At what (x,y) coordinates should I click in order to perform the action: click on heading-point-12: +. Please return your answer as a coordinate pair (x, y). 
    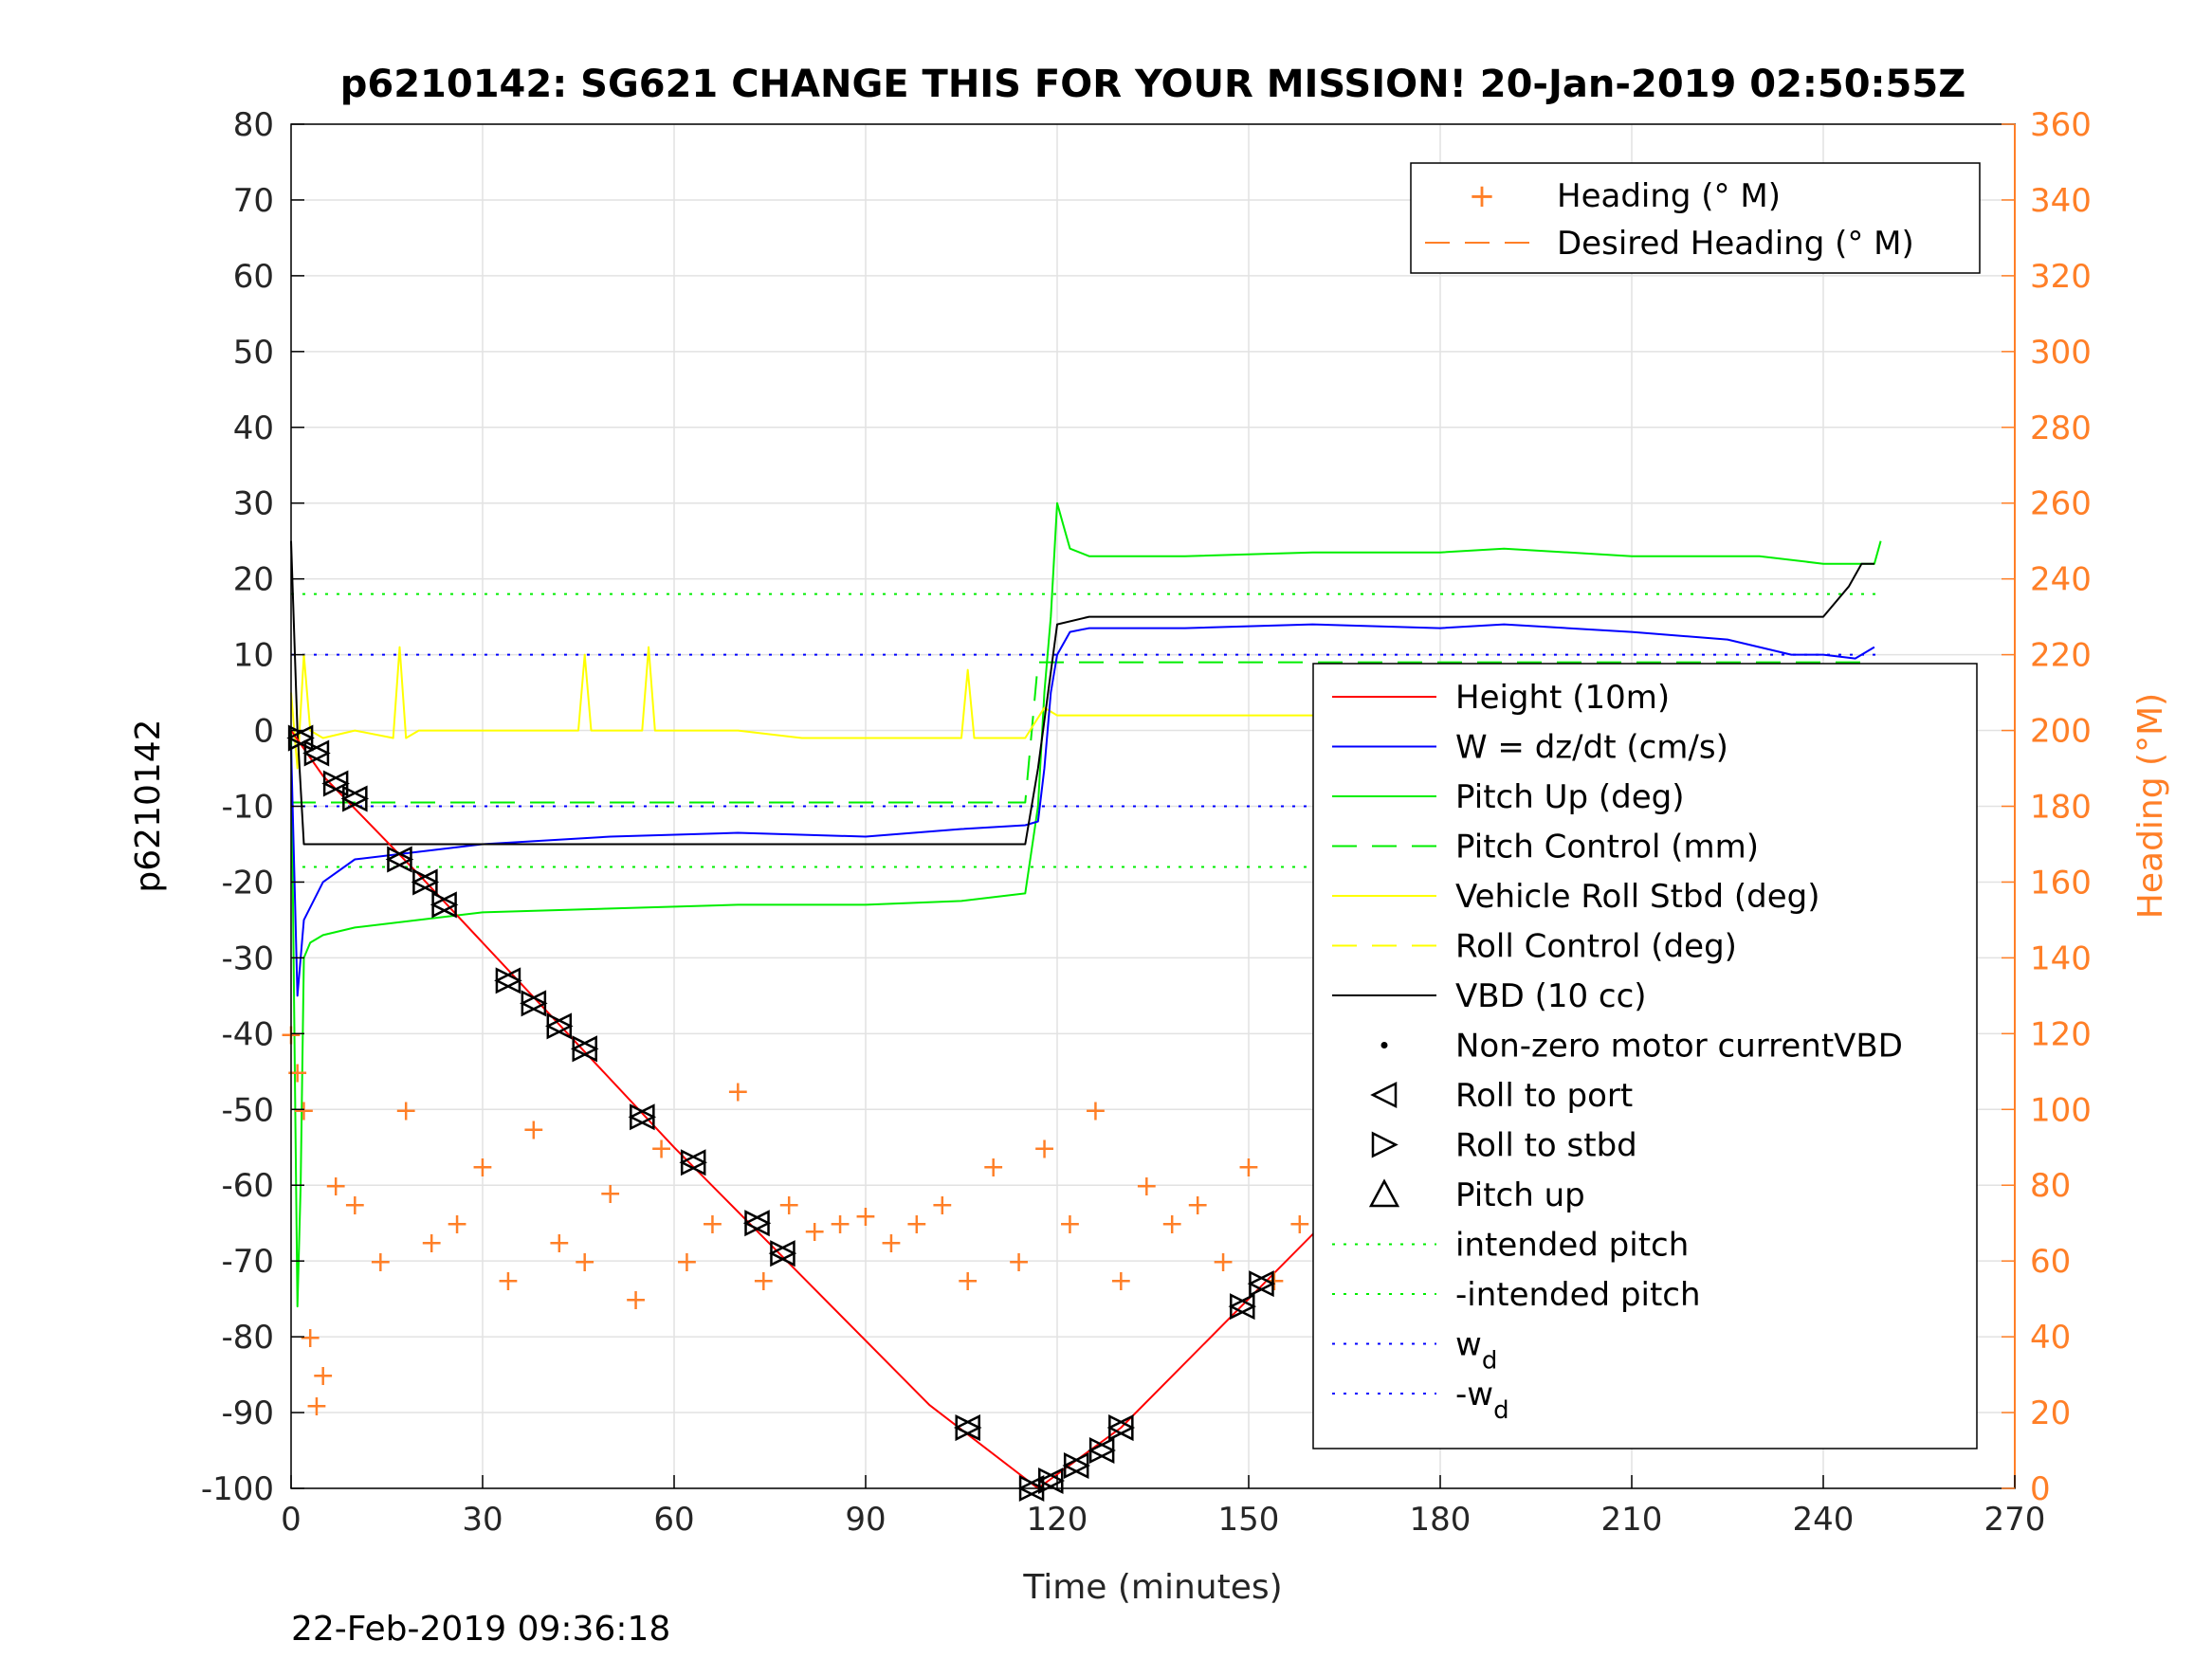
    Looking at the image, I should click on (482, 1167).